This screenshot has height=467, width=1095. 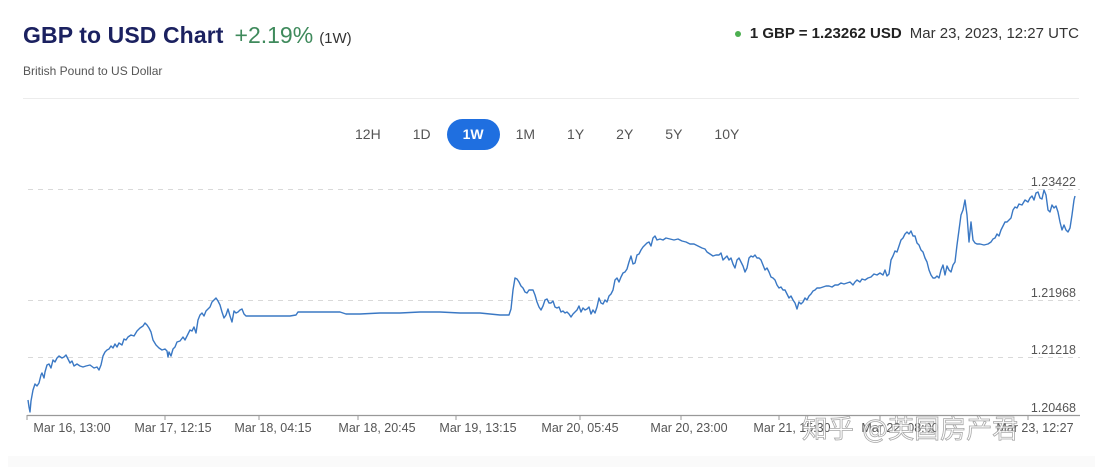 What do you see at coordinates (625, 134) in the screenshot?
I see `tab-2y: 2Y` at bounding box center [625, 134].